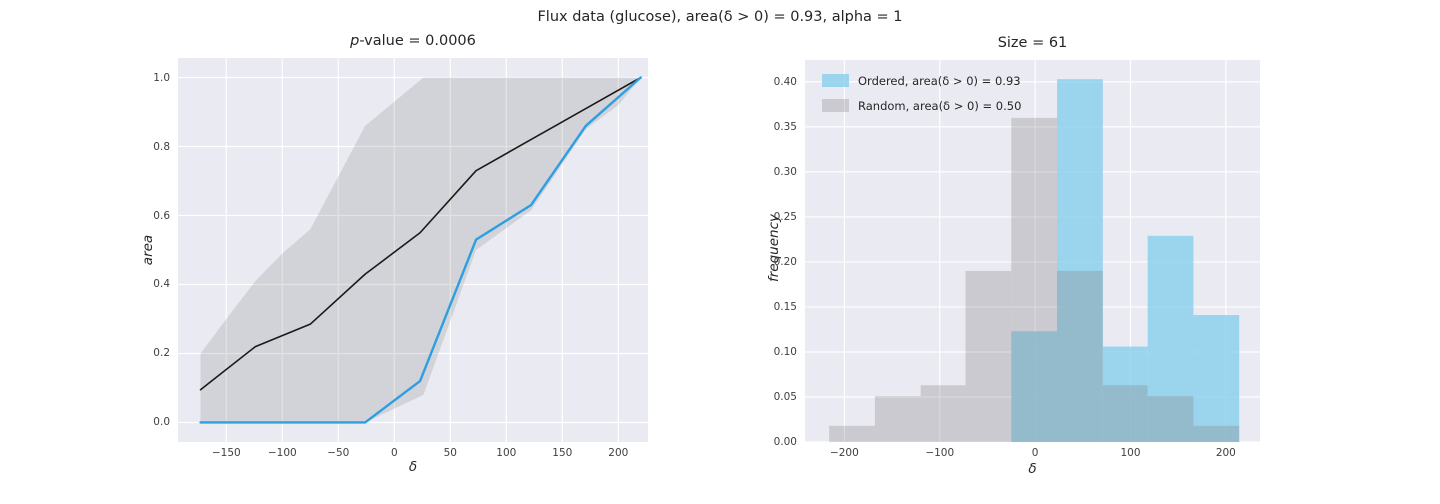 The image size is (1440, 504). I want to click on y-tick-label: 0.30, so click(785, 171).